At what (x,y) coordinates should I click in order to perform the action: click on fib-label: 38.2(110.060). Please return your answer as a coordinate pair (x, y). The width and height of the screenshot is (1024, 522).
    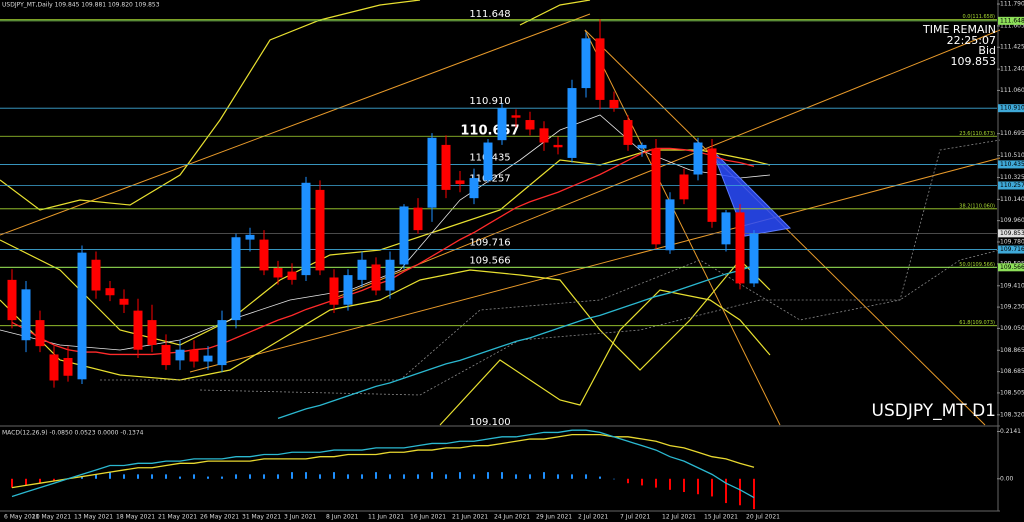
    Looking at the image, I should click on (977, 206).